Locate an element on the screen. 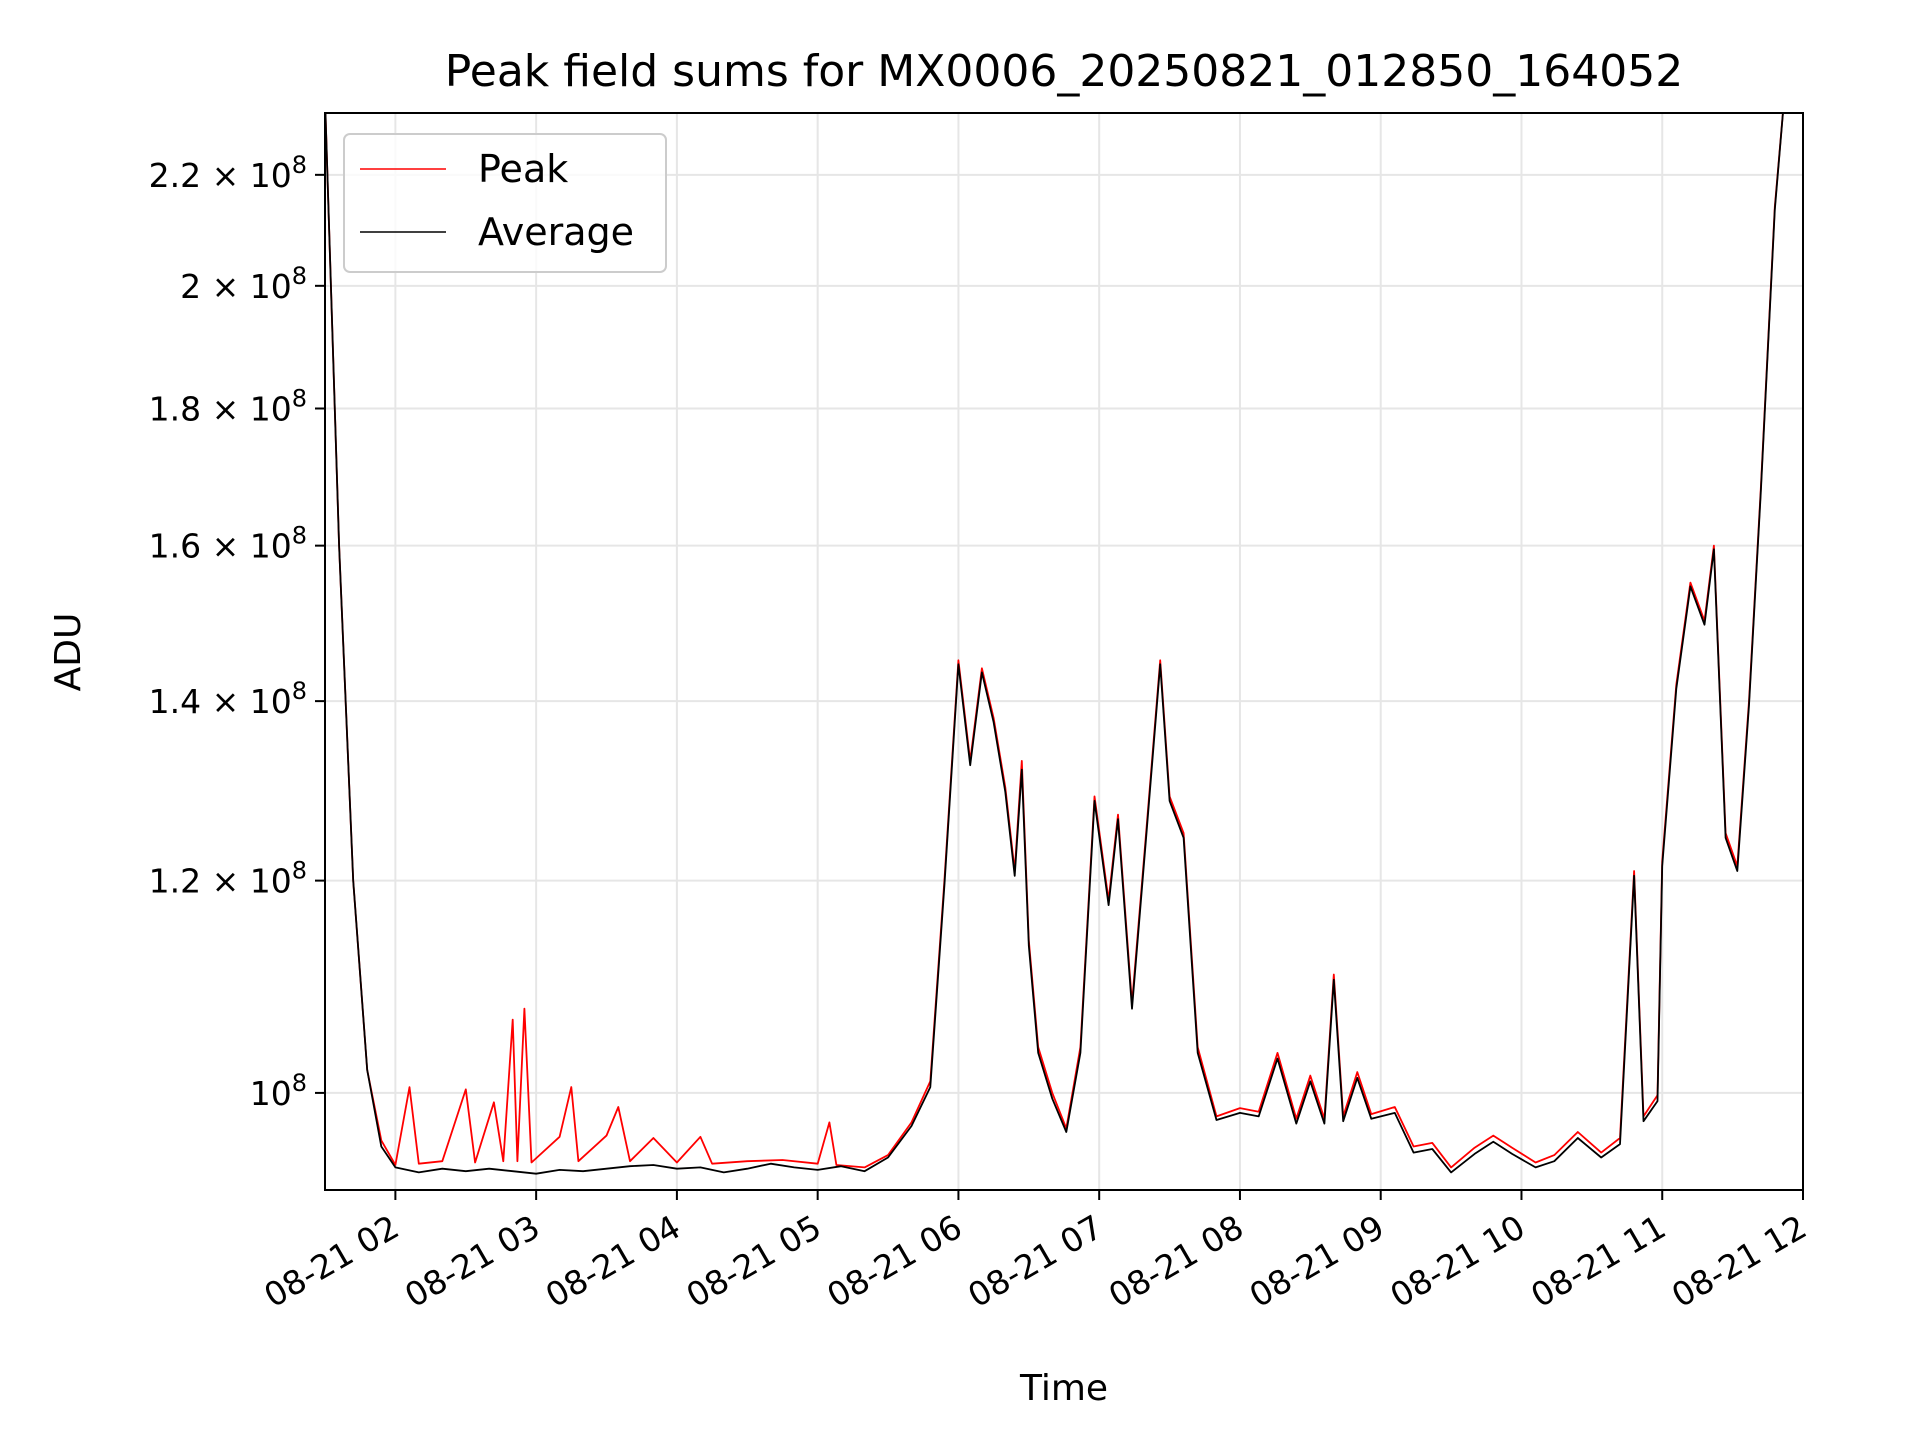 Image resolution: width=1920 pixels, height=1440 pixels. y-axis-label: ADU is located at coordinates (68, 652).